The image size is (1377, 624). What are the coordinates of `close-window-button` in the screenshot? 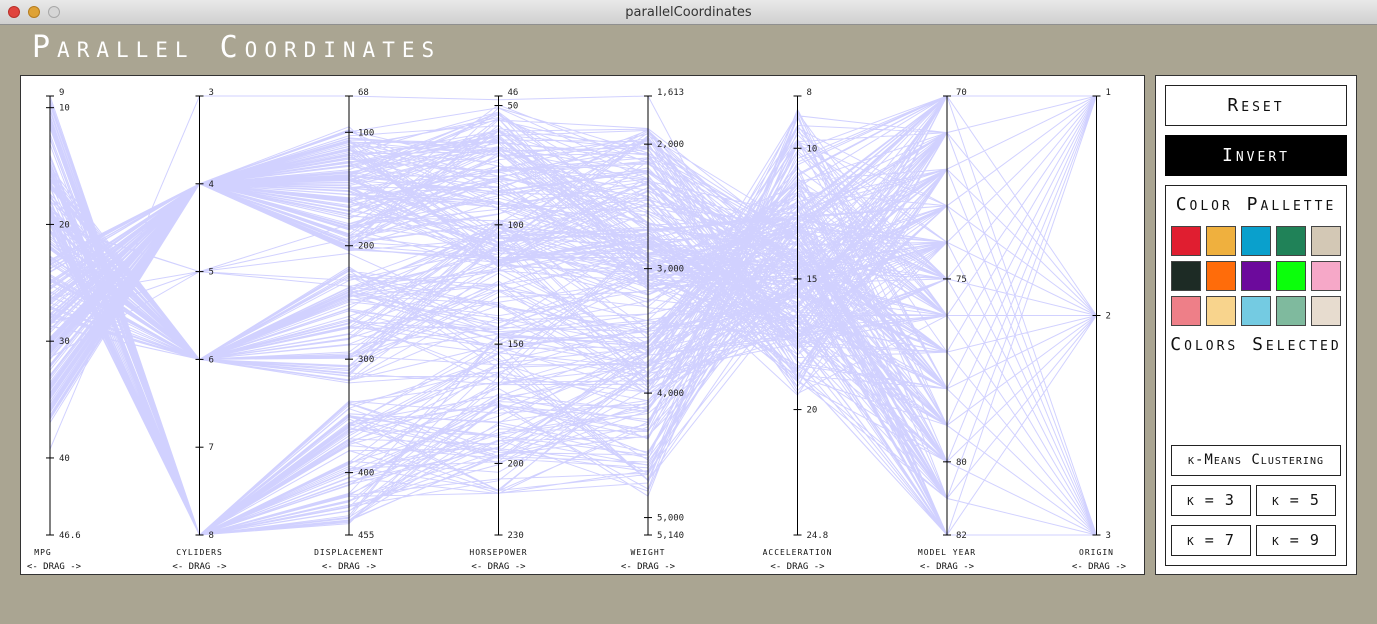 It's located at (14, 12).